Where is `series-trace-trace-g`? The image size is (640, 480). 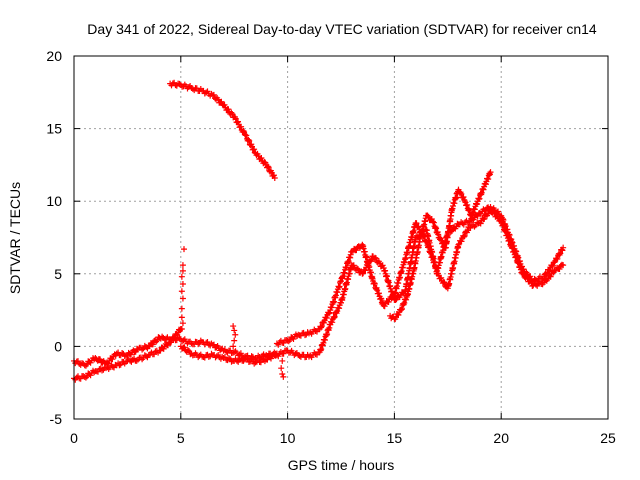
series-trace-trace-g is located at coordinates (440, 246).